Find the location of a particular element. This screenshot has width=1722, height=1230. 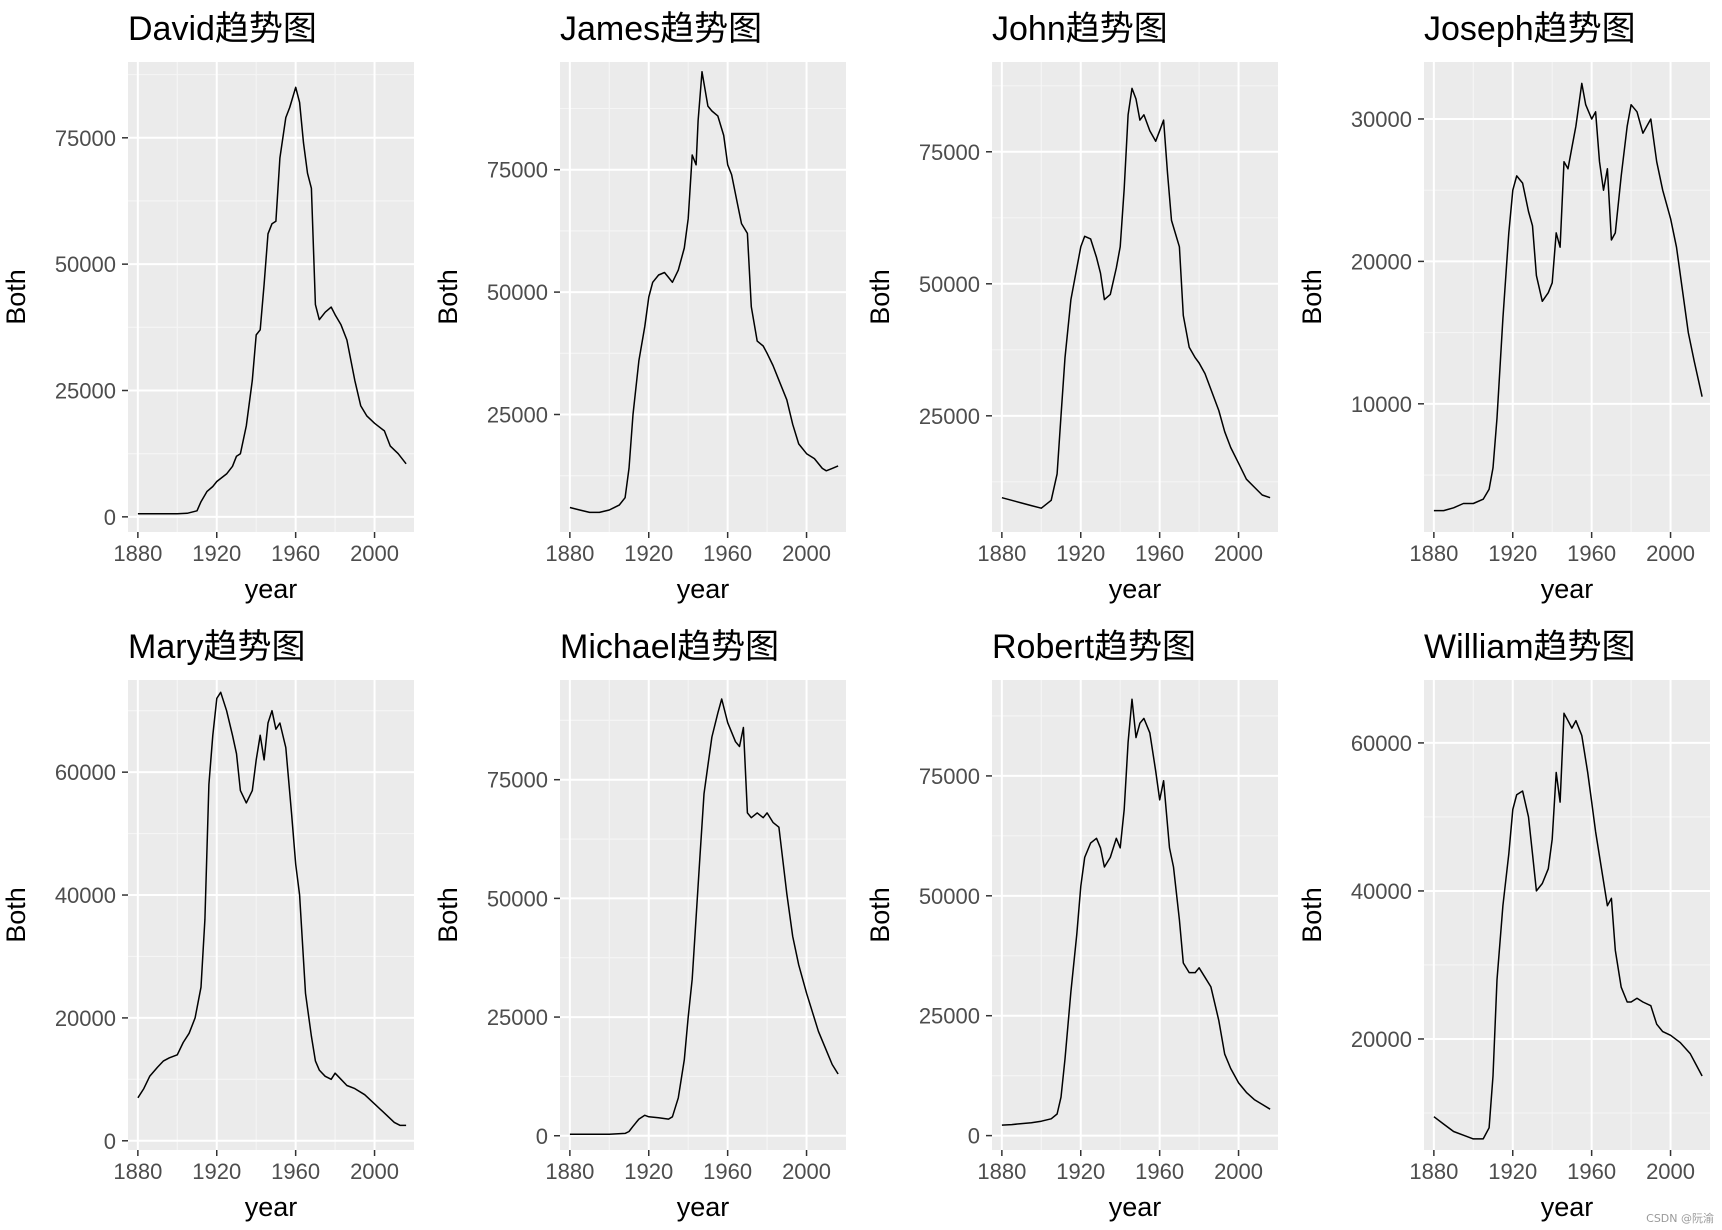

chart-title: Michael趋势图 is located at coordinates (669, 647).